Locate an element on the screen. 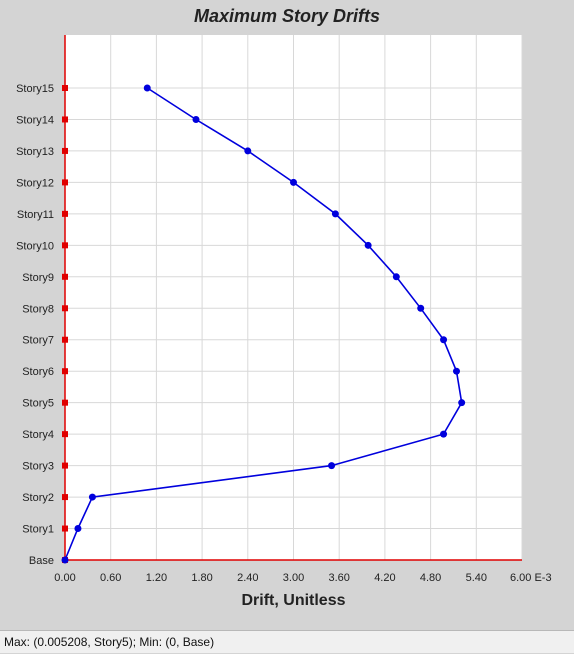 The width and height of the screenshot is (574, 654). y-tick-label: Base is located at coordinates (41, 561).